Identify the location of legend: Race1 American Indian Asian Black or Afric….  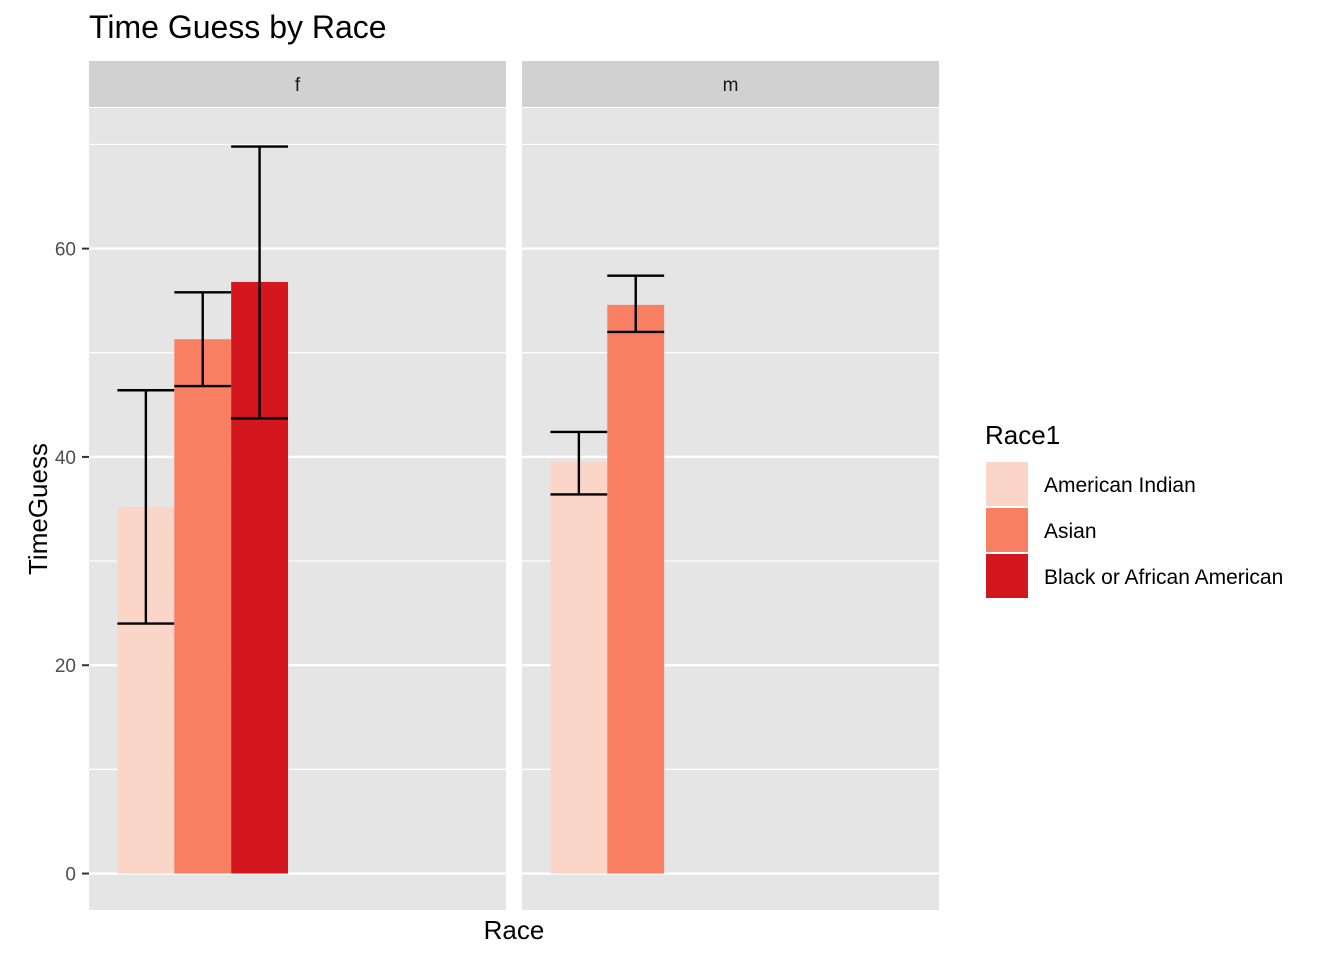
(1134, 509).